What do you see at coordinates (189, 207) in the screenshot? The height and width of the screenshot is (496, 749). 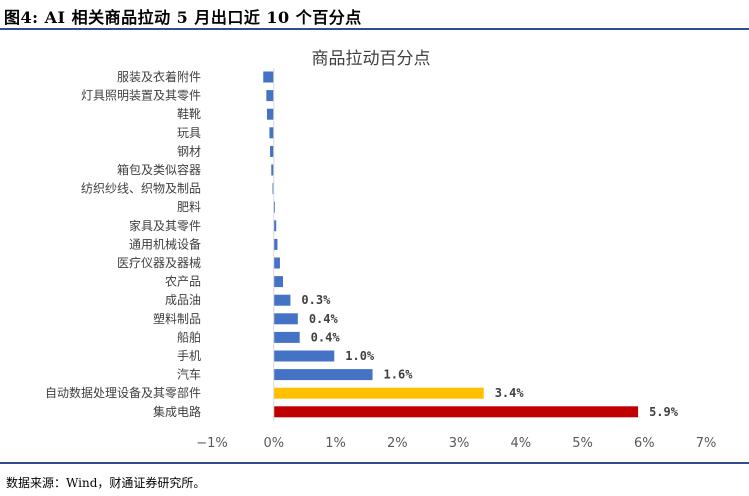 I see `category-label: 肥料` at bounding box center [189, 207].